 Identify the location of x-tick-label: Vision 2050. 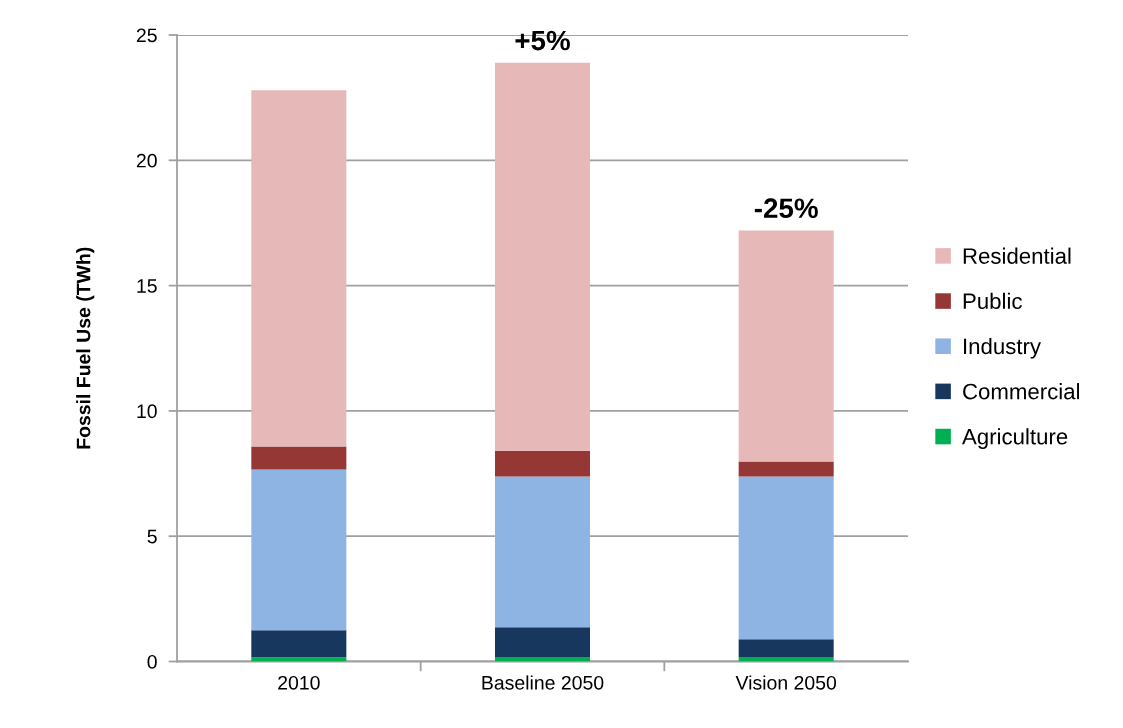
(786, 682).